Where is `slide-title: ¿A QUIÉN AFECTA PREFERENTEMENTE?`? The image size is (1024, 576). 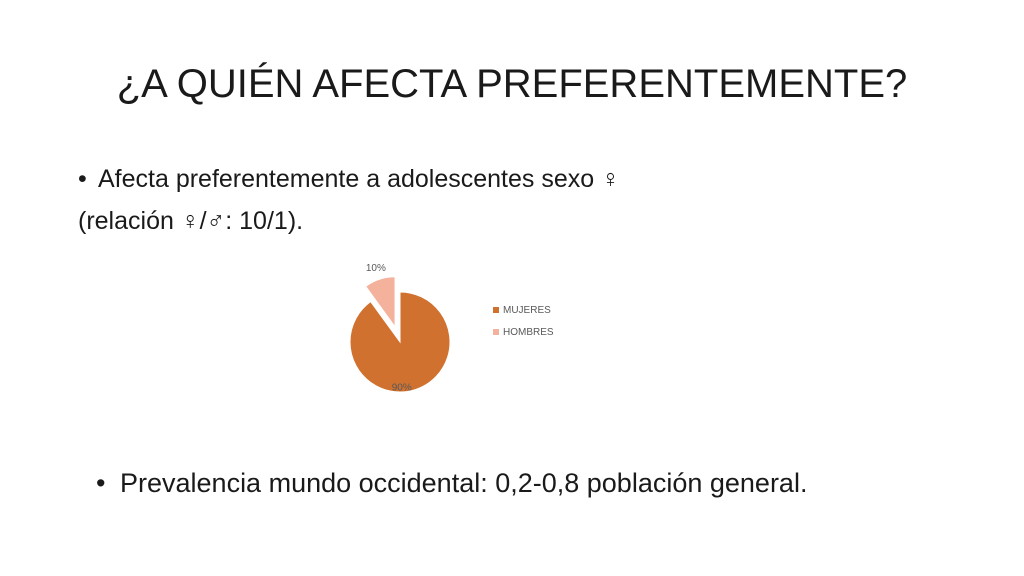 slide-title: ¿A QUIÉN AFECTA PREFERENTEMENTE? is located at coordinates (512, 84).